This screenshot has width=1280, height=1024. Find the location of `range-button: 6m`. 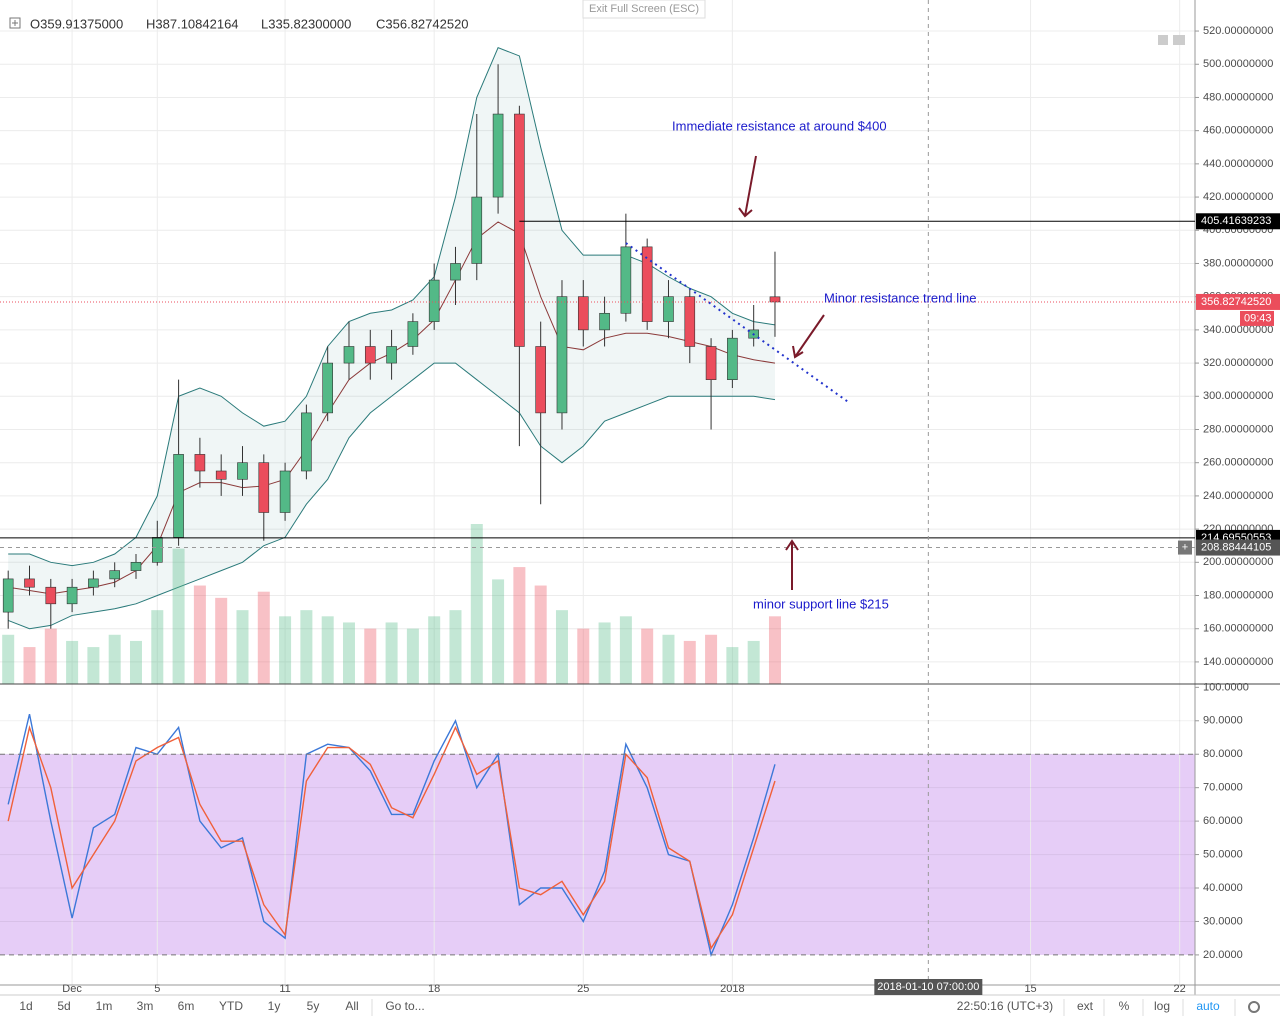

range-button: 6m is located at coordinates (186, 1006).